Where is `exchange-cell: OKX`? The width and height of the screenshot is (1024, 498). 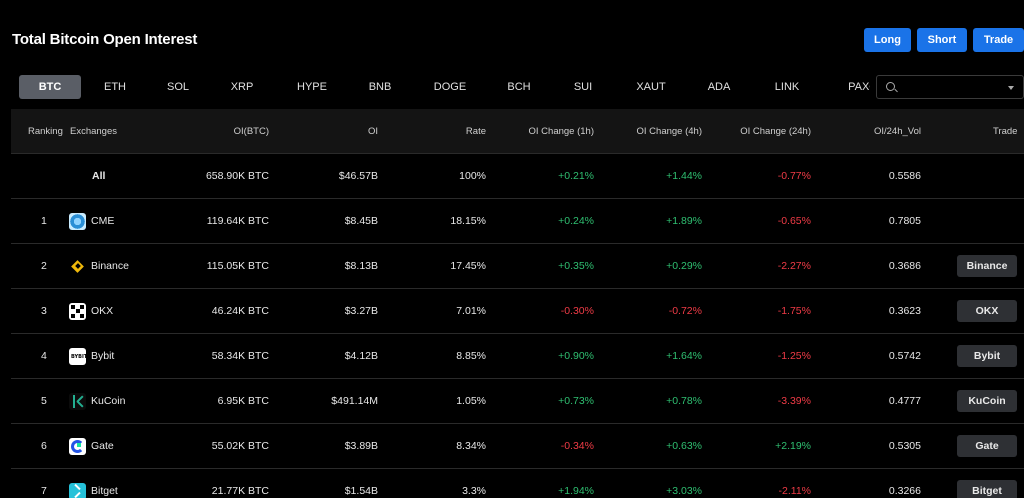 exchange-cell: OKX is located at coordinates (91, 311).